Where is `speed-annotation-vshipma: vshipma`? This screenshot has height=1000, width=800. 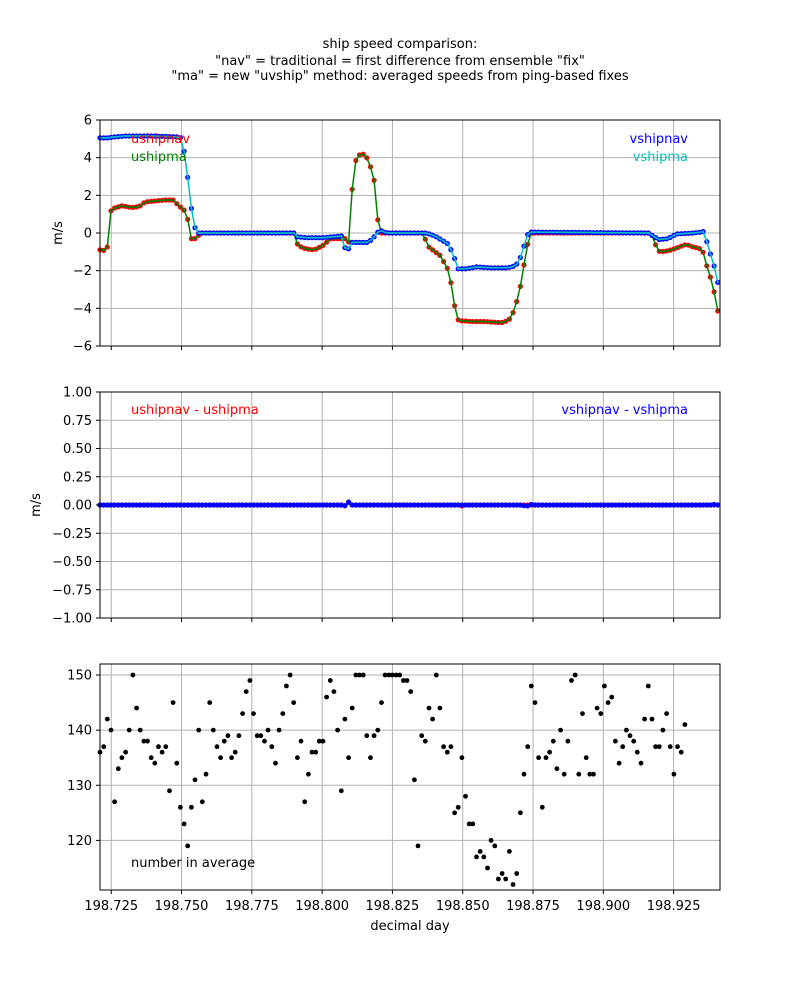
speed-annotation-vshipma: vshipma is located at coordinates (660, 157).